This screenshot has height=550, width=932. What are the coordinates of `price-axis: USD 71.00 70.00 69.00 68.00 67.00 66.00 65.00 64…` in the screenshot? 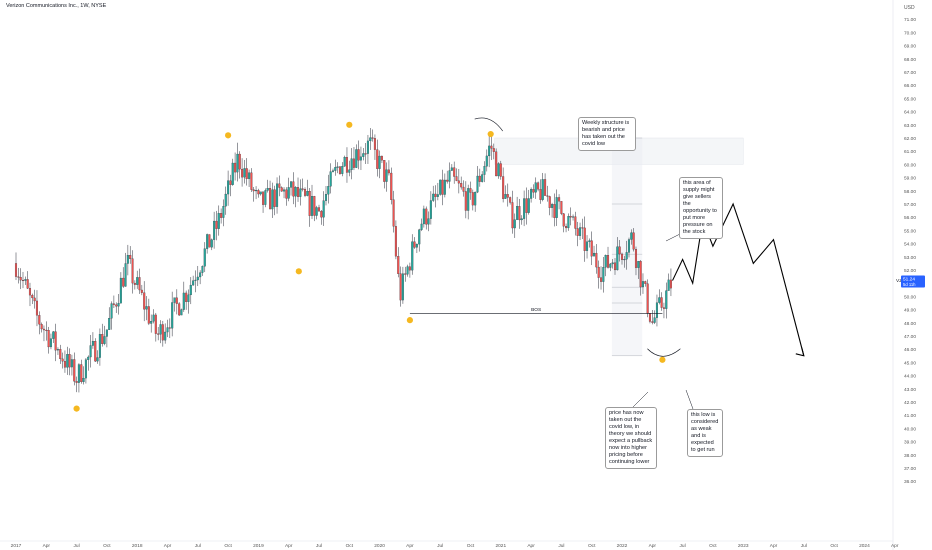 It's located at (908, 275).